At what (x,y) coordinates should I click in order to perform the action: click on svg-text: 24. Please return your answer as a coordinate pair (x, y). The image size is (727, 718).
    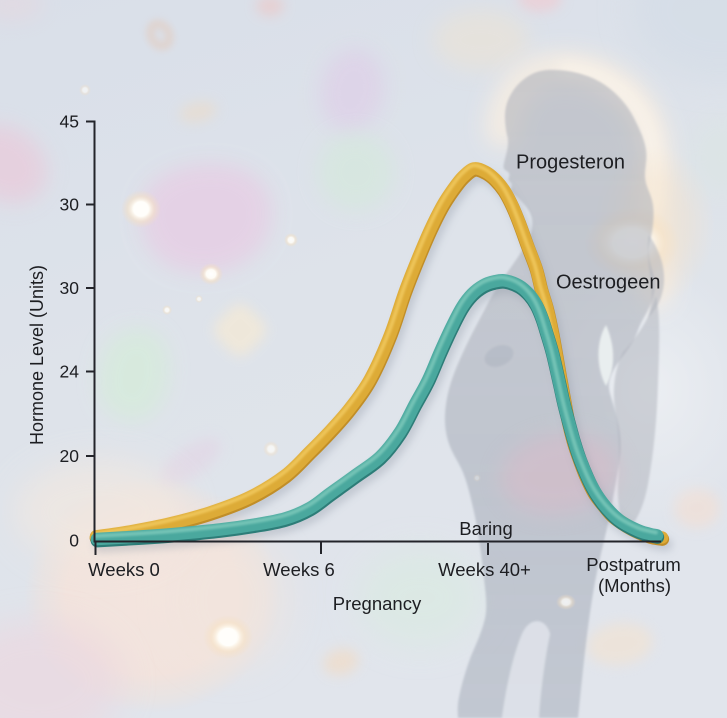
    Looking at the image, I should click on (70, 372).